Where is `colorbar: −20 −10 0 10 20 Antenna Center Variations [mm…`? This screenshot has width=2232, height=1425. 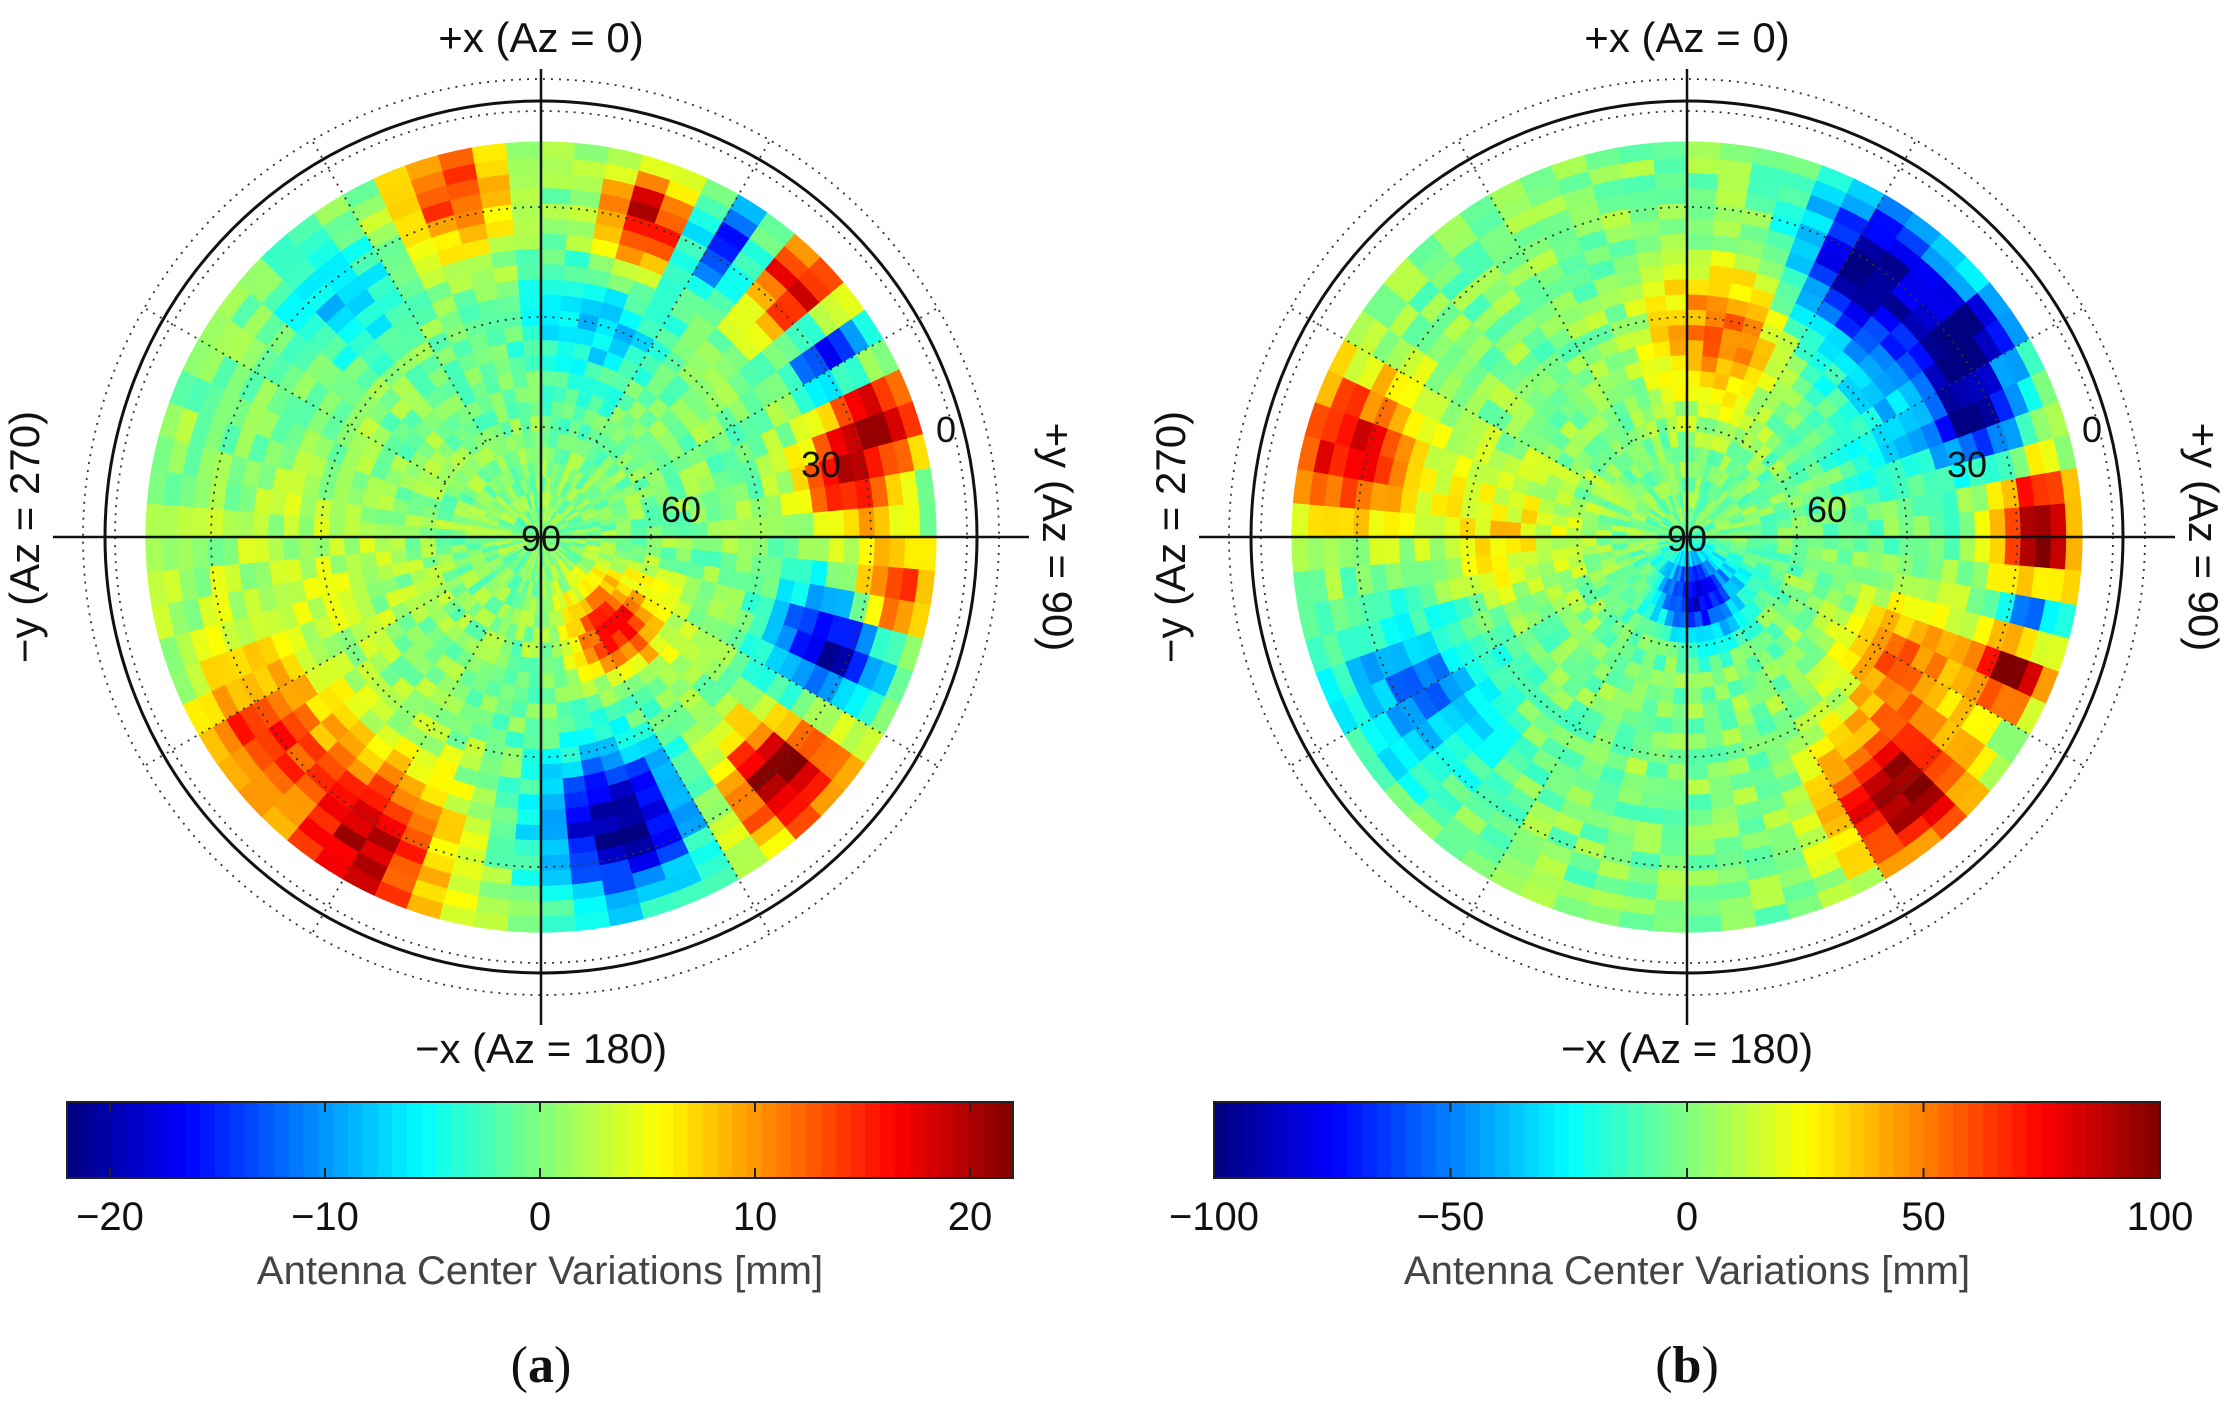
colorbar: −20 −10 0 10 20 Antenna Center Variations [mm… is located at coordinates (540, 1197).